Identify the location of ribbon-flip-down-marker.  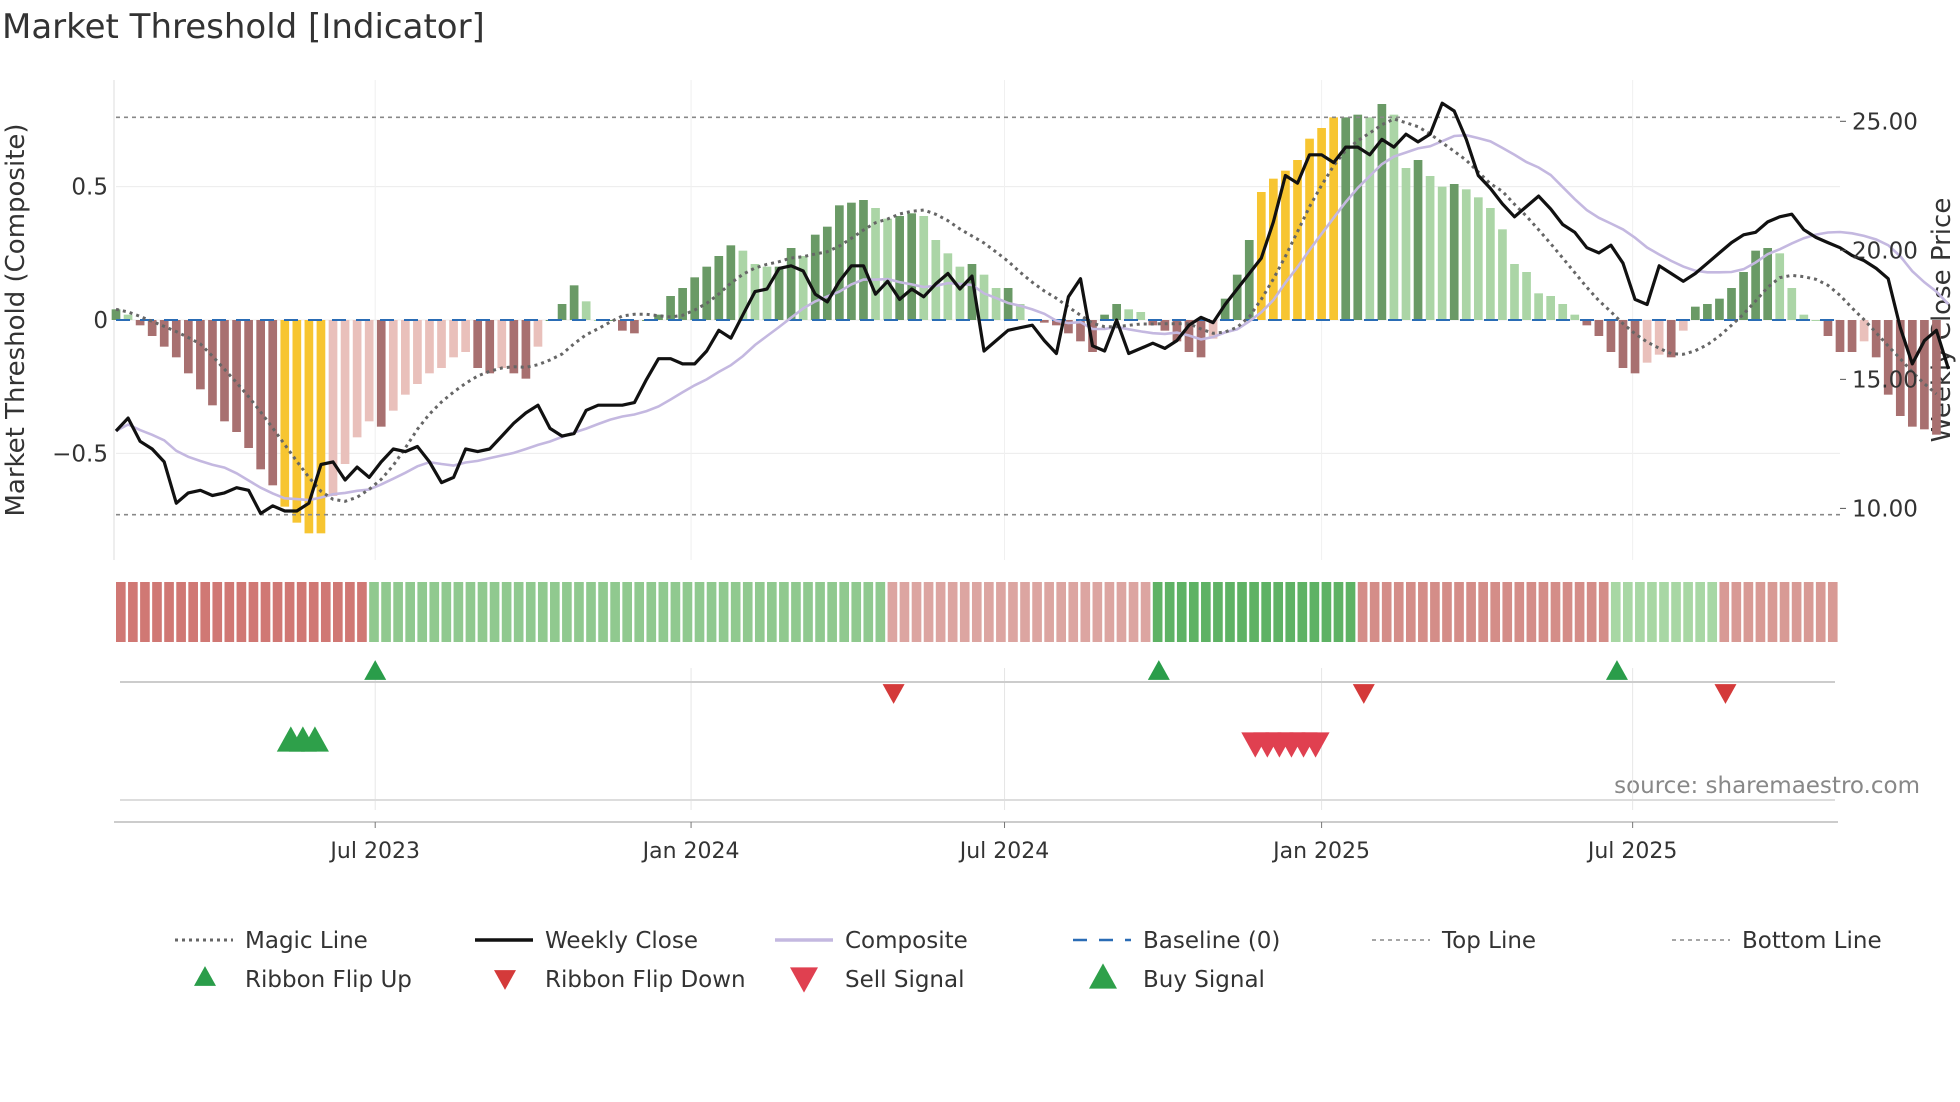
(1725, 694).